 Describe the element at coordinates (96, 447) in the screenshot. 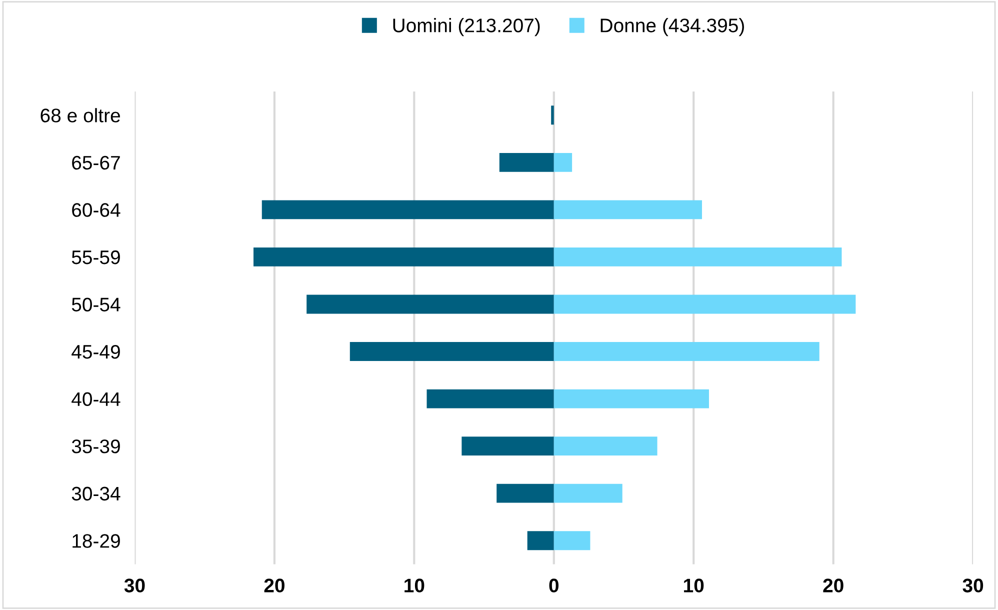

I see `y-tick-label: 35-39` at that location.